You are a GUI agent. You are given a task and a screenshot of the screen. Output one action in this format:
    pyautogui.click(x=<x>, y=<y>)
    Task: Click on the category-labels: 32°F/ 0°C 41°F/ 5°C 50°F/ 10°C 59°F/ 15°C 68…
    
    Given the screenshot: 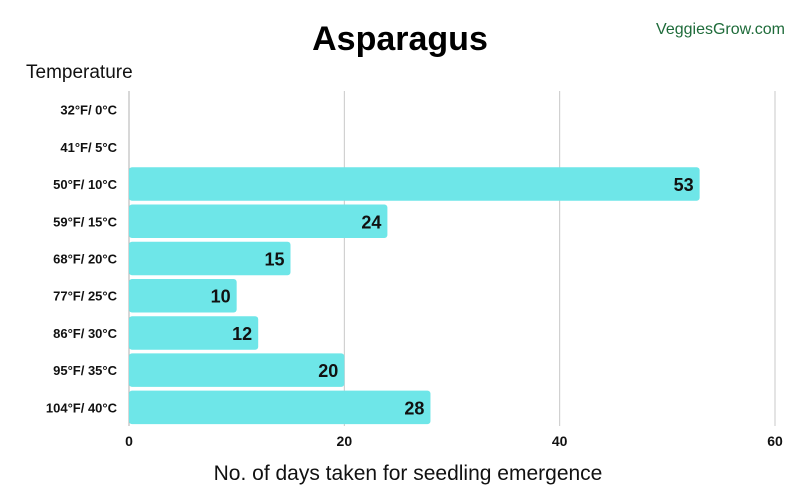 What is the action you would take?
    pyautogui.click(x=82, y=259)
    